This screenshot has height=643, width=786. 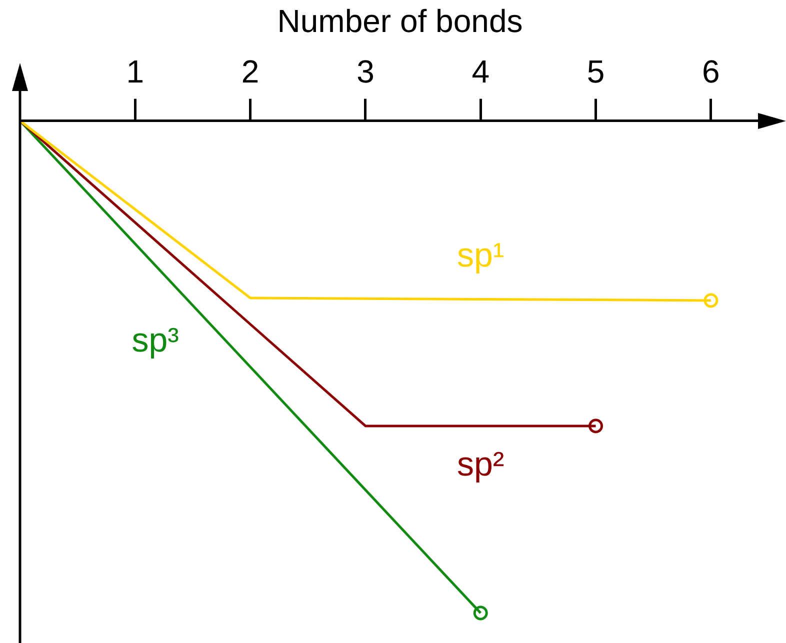 I want to click on x-tick-label: 5, so click(x=595, y=71).